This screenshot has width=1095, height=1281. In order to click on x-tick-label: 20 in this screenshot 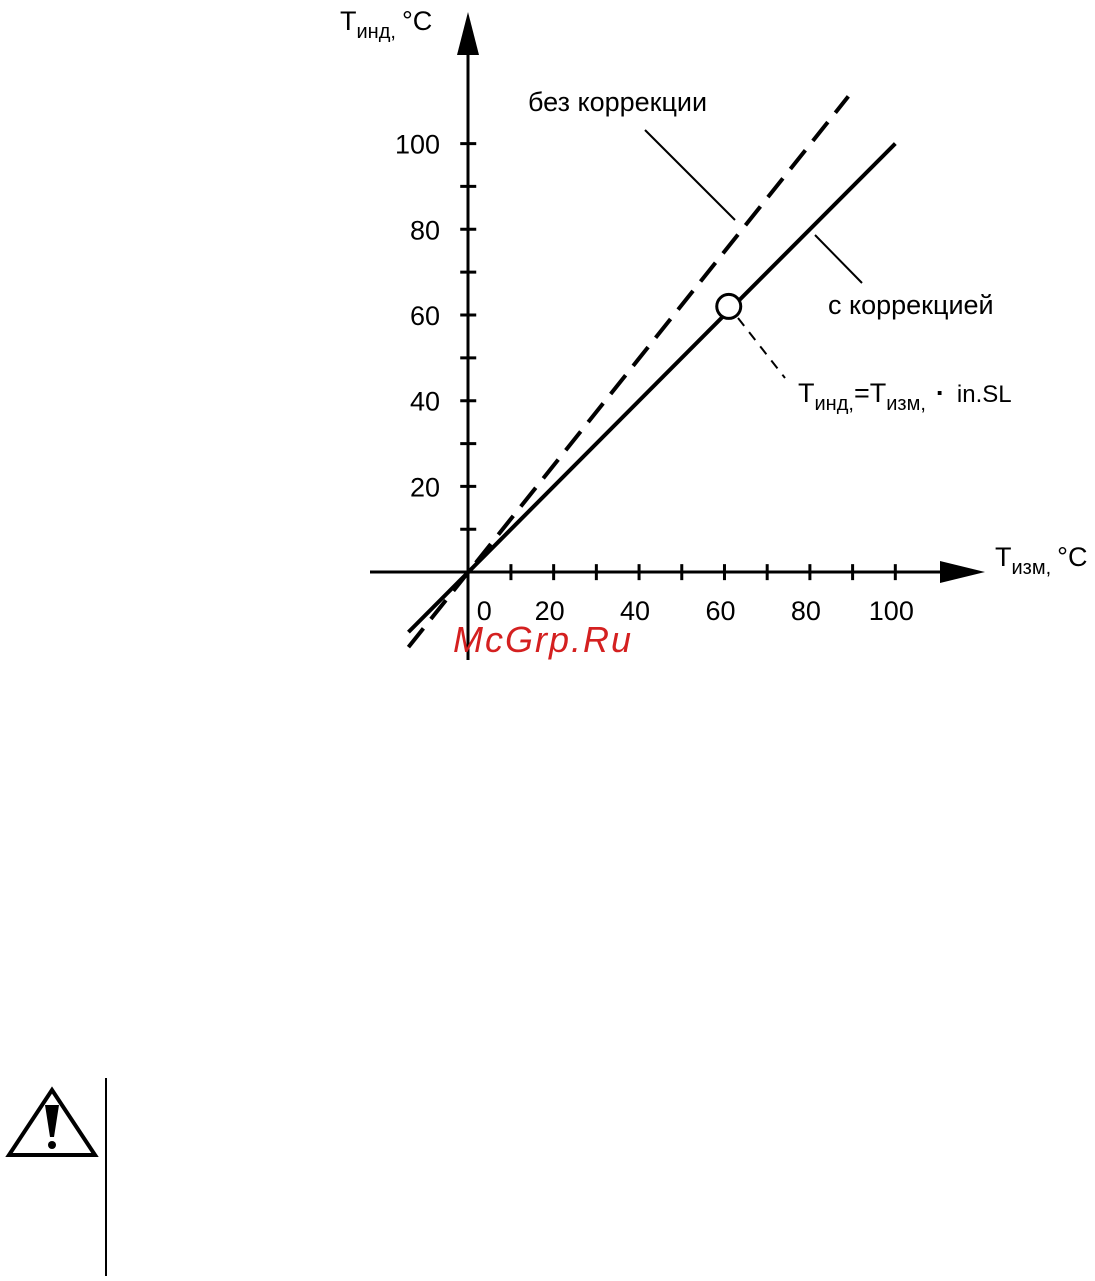, I will do `click(550, 611)`.